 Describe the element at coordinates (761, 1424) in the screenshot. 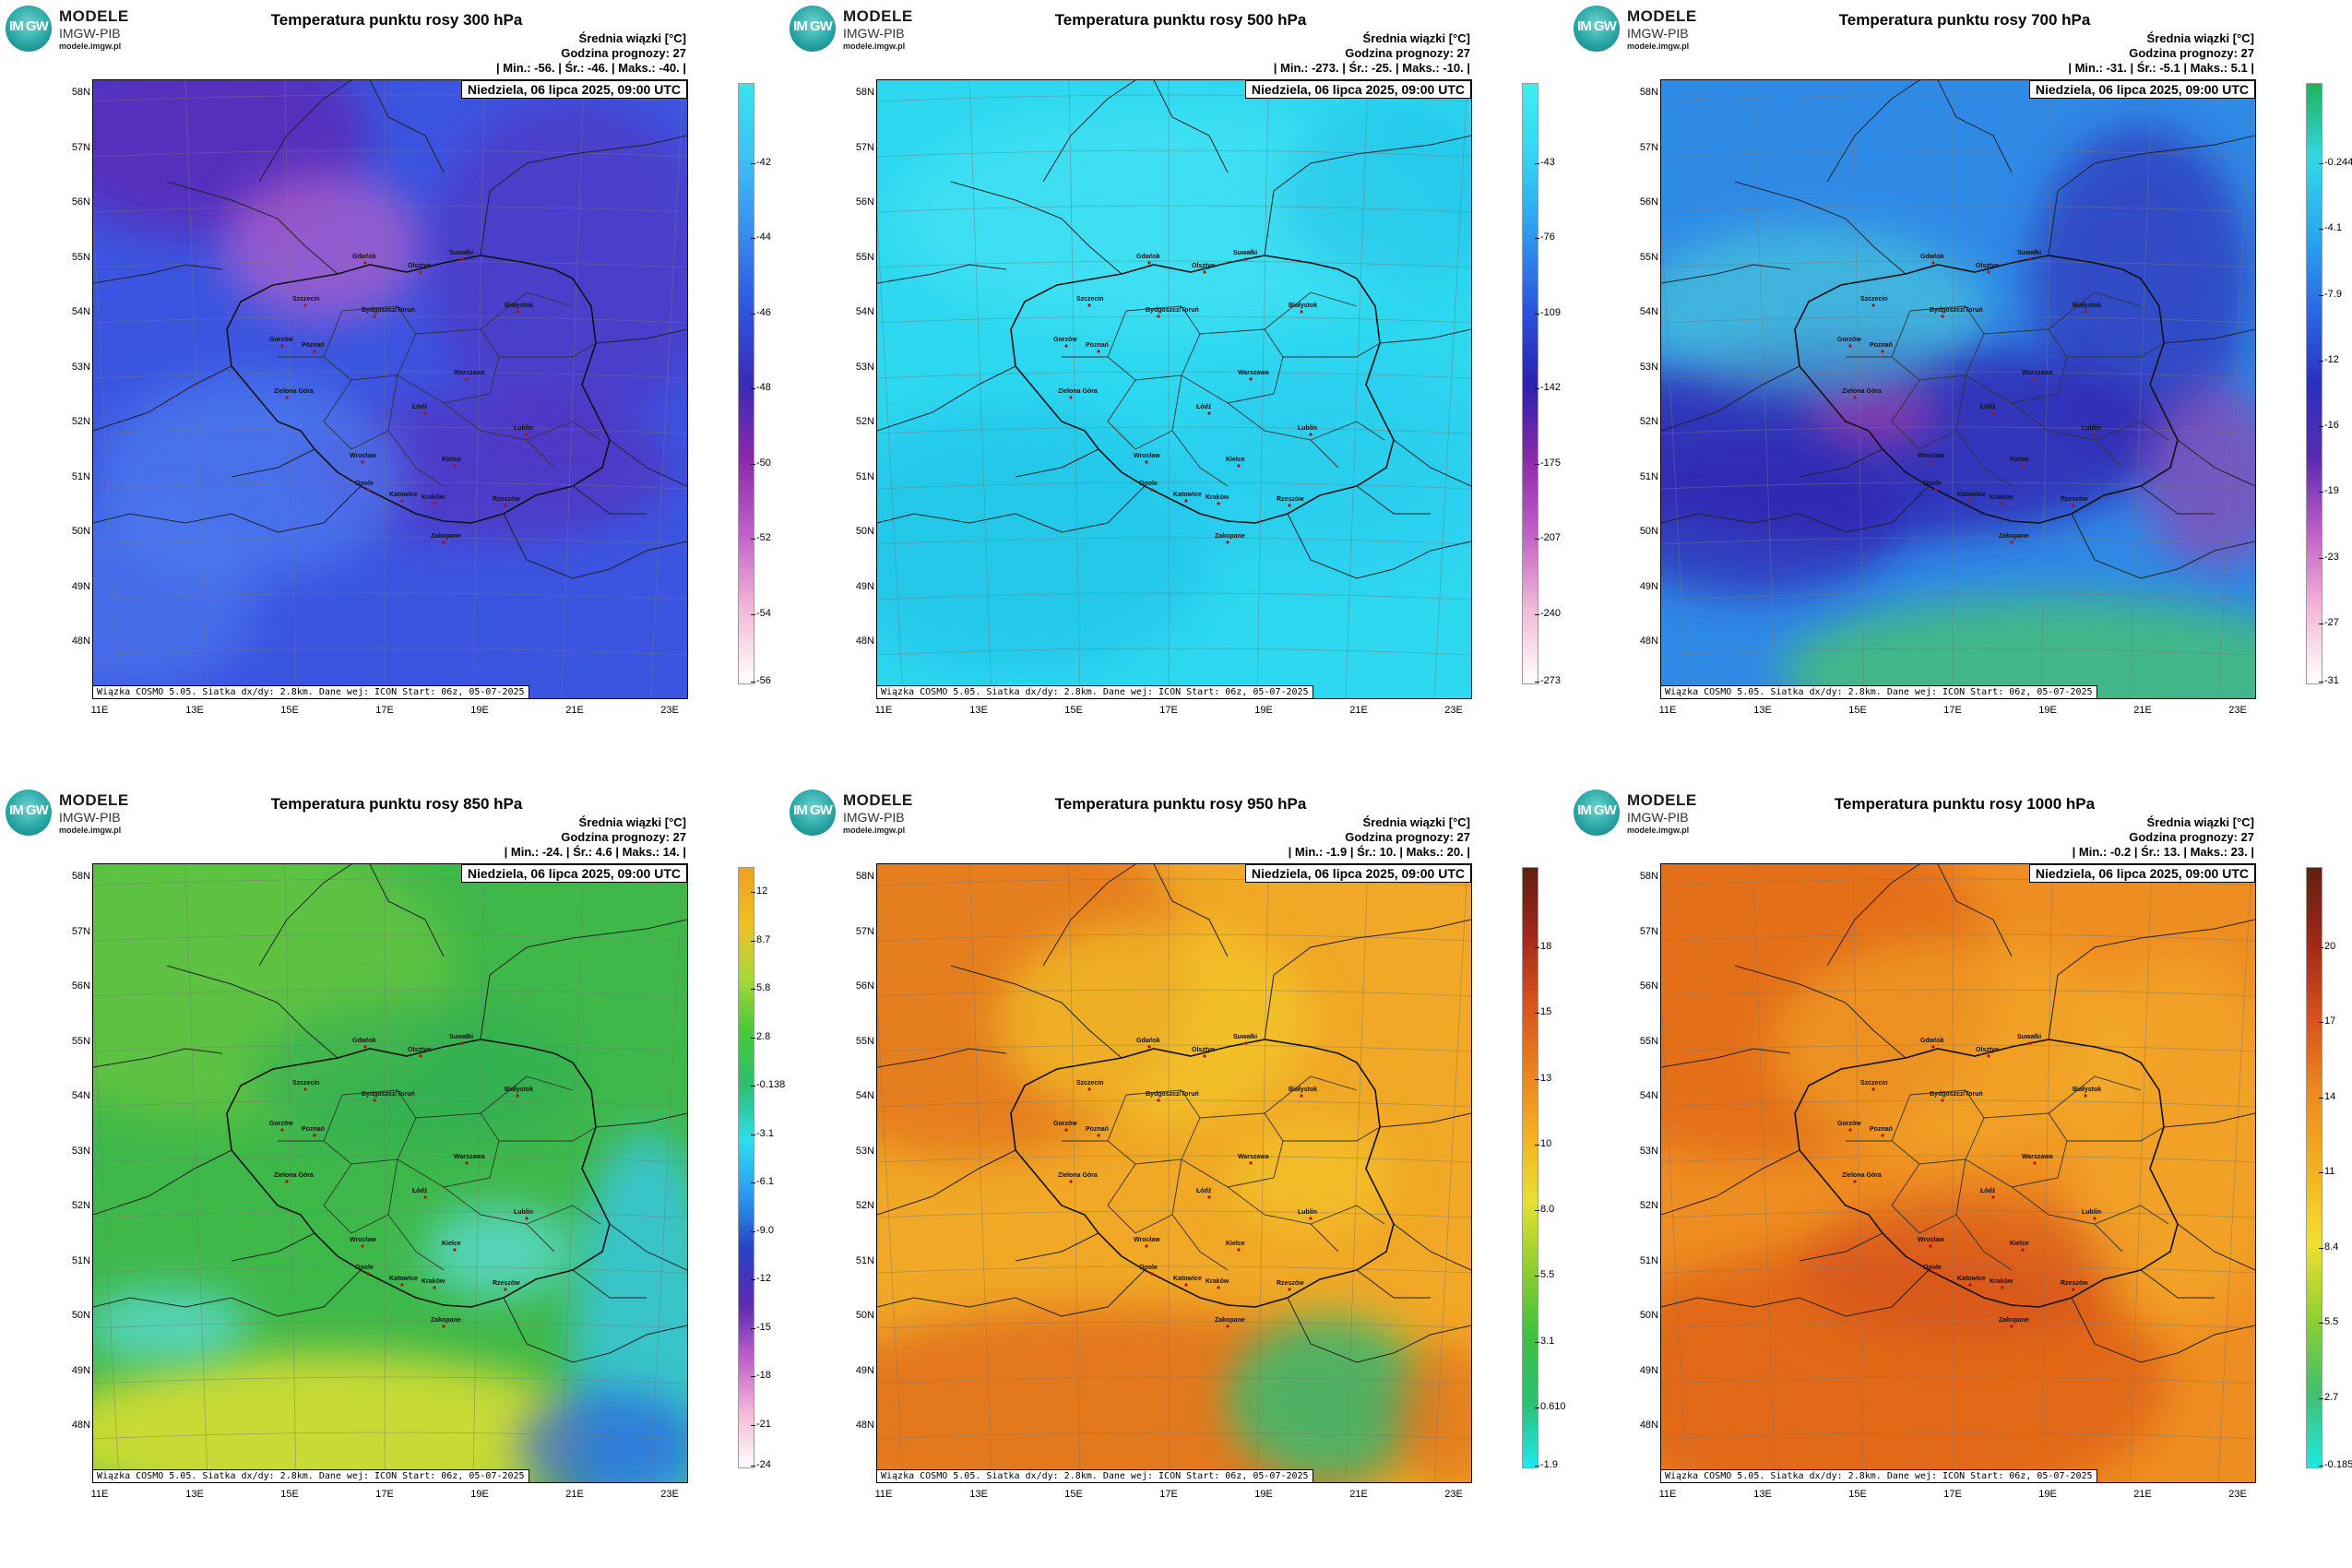

I see `colorbar-tick: -21` at that location.